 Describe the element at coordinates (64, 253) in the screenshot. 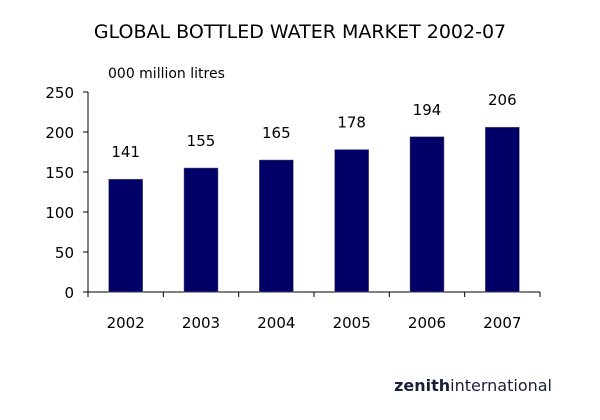

I see `y-tick-label: 50` at that location.